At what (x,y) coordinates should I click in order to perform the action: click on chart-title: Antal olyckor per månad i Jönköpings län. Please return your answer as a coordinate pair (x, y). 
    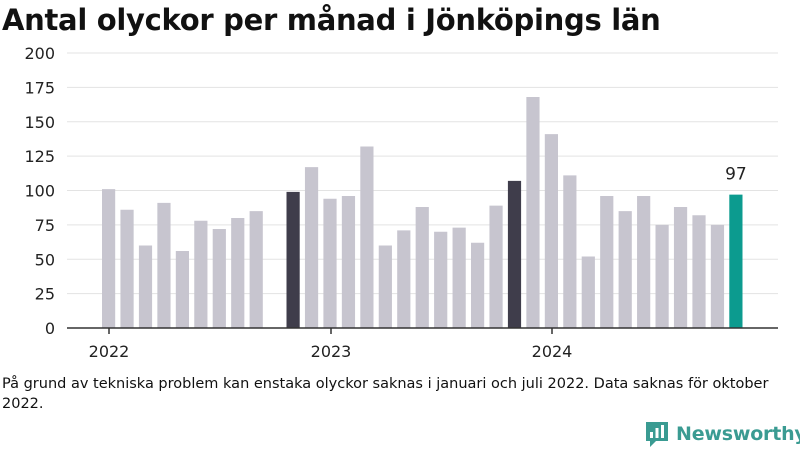
    Looking at the image, I should click on (331, 20).